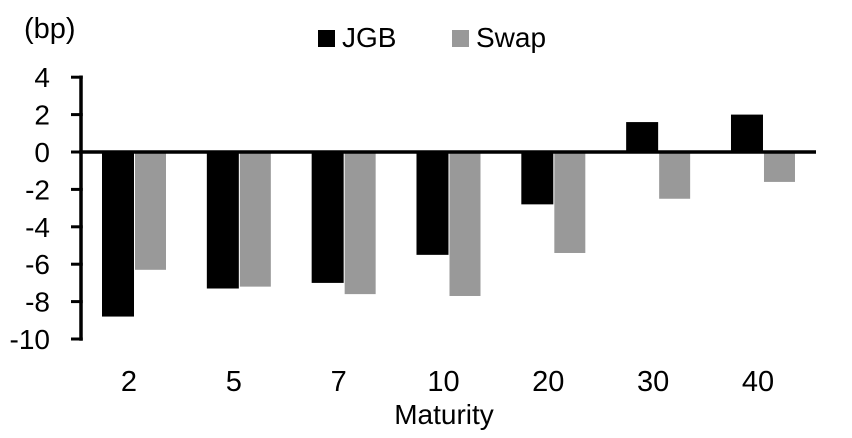 The width and height of the screenshot is (852, 438). What do you see at coordinates (37, 264) in the screenshot?
I see `y-tick-label--6: -6` at bounding box center [37, 264].